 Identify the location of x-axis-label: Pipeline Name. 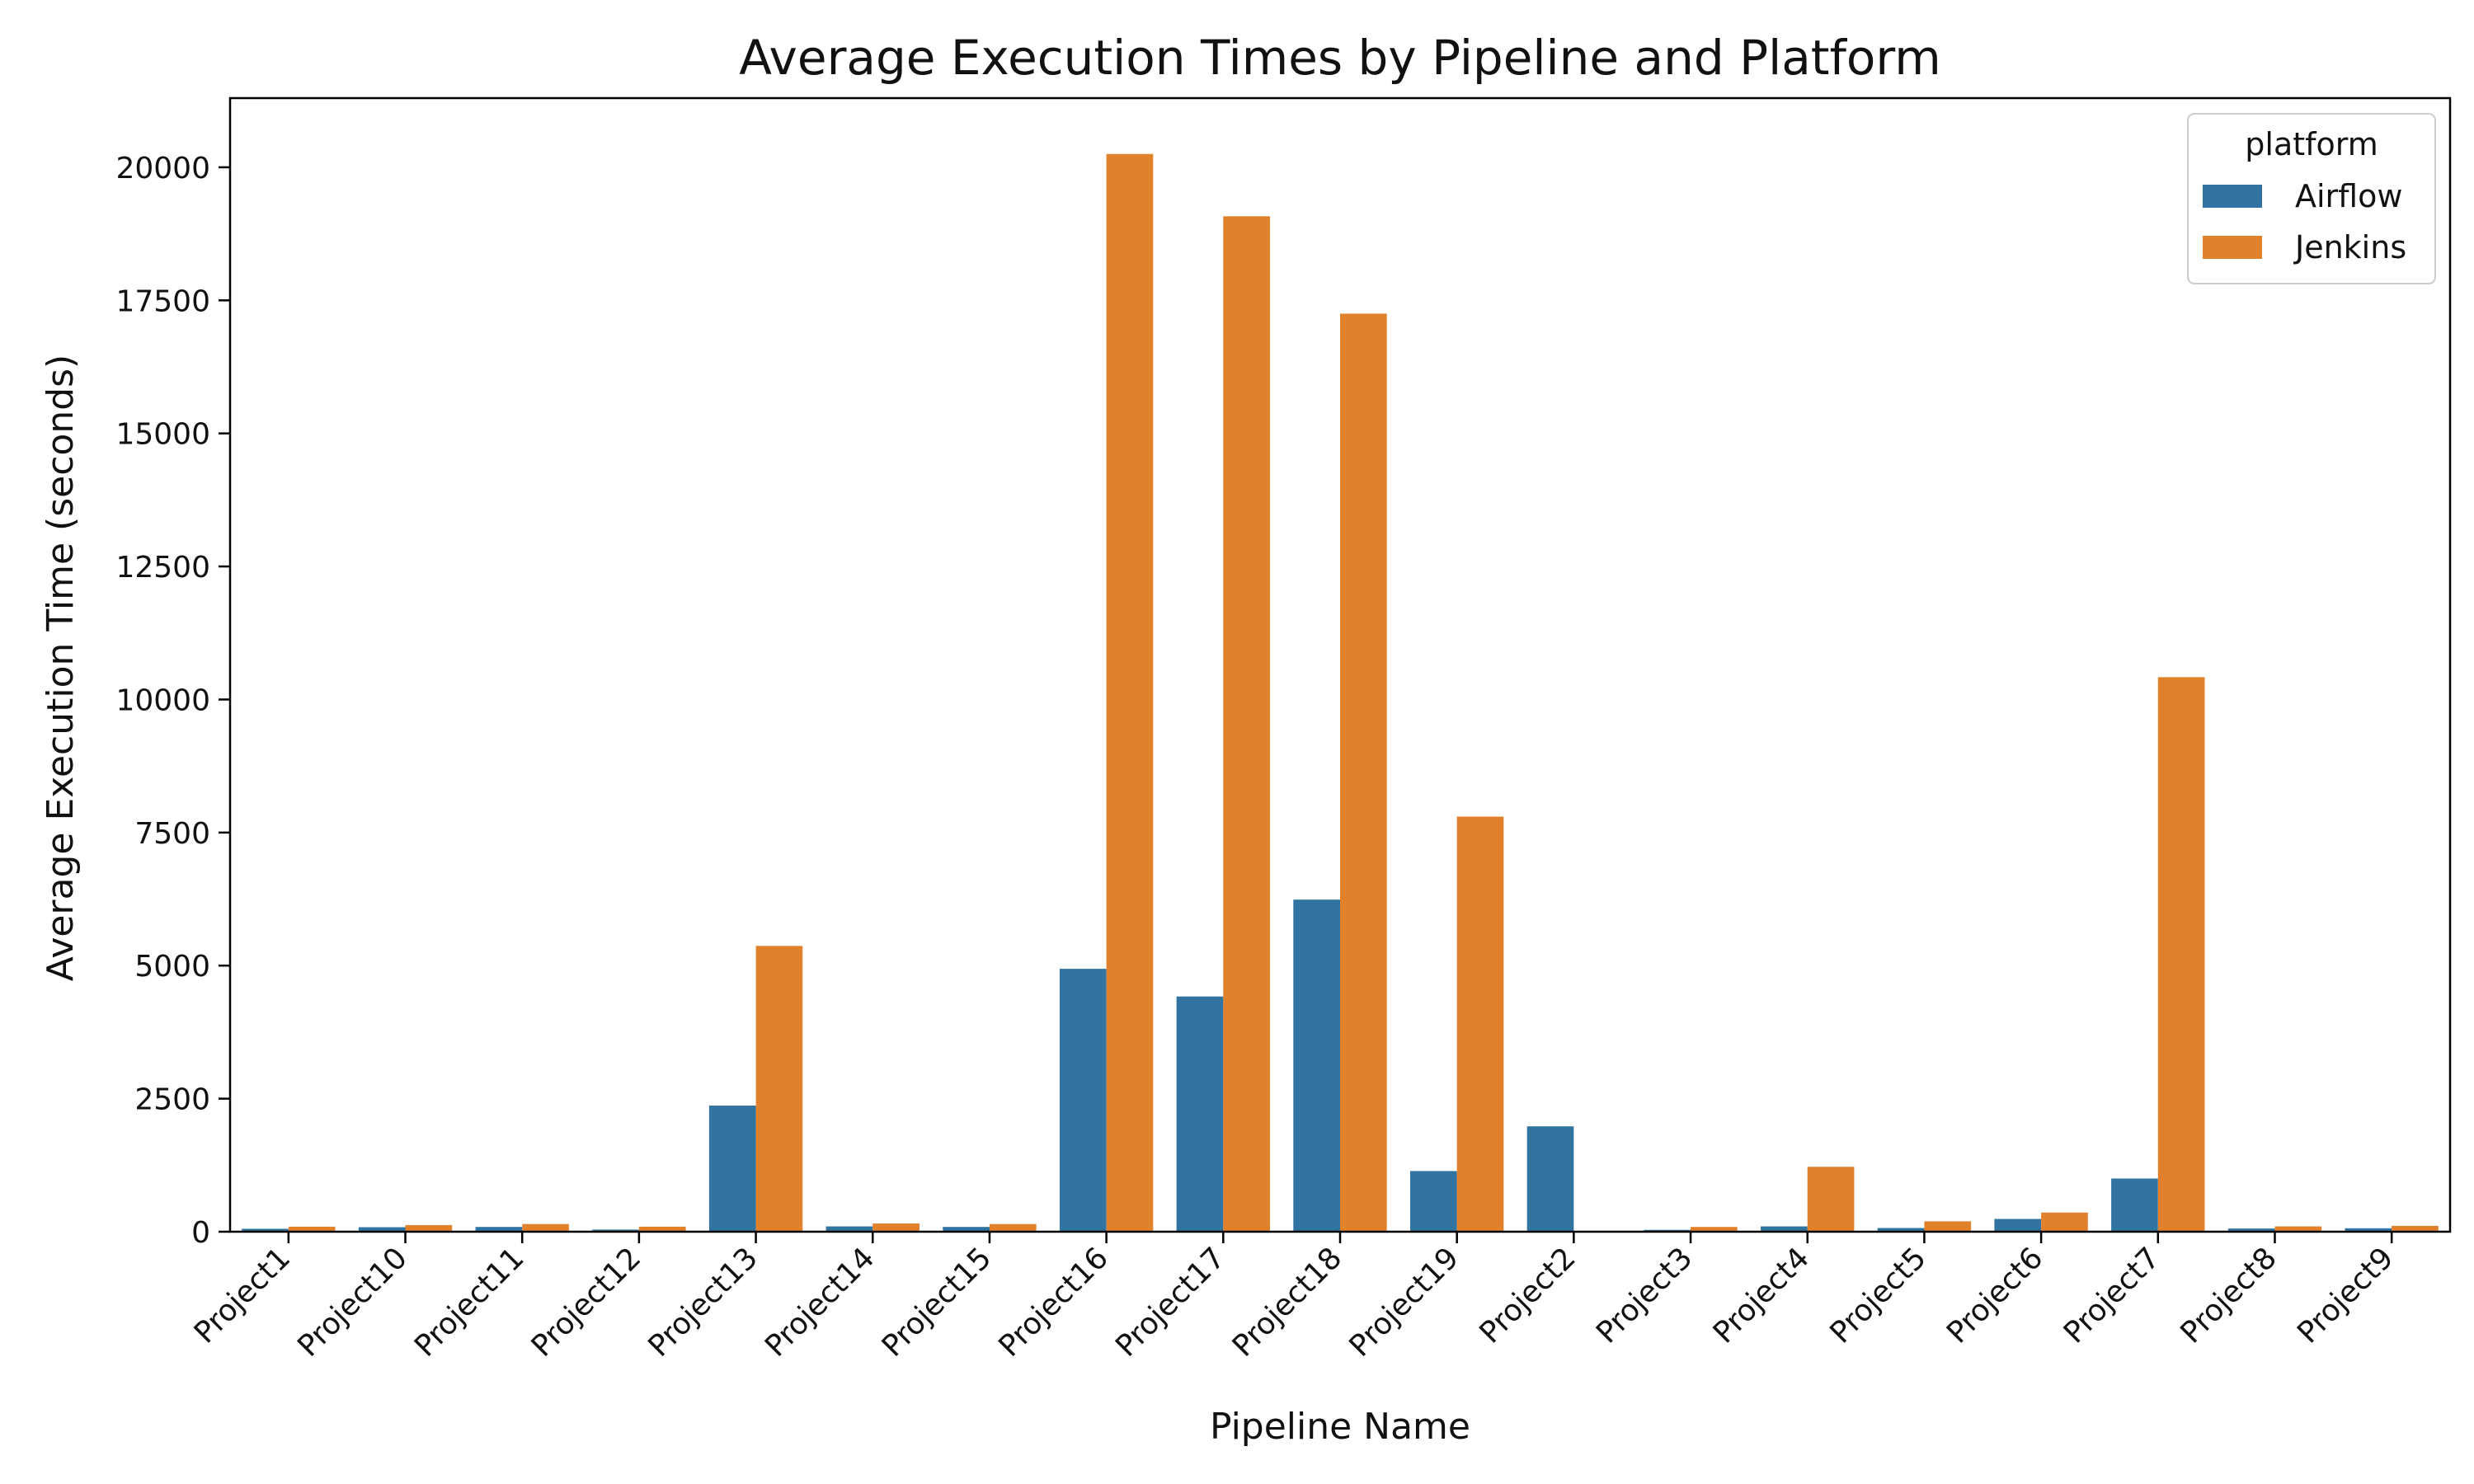
(1340, 1427).